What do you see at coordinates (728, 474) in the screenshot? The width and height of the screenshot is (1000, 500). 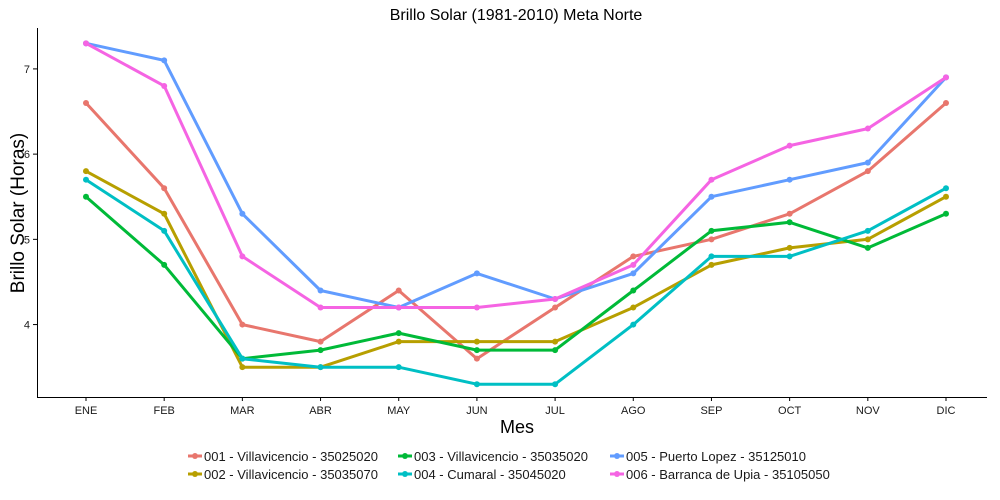 I see `legend-label: 006 - Barranca de Upia - 35105050` at bounding box center [728, 474].